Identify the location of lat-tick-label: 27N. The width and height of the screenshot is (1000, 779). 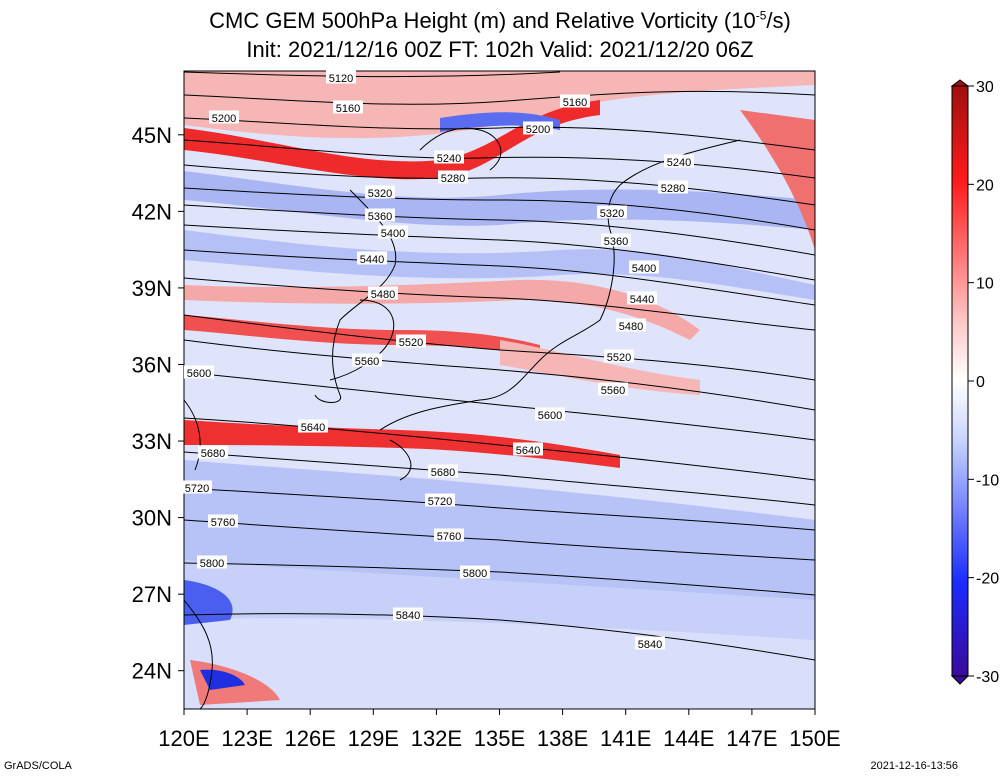
(152, 594).